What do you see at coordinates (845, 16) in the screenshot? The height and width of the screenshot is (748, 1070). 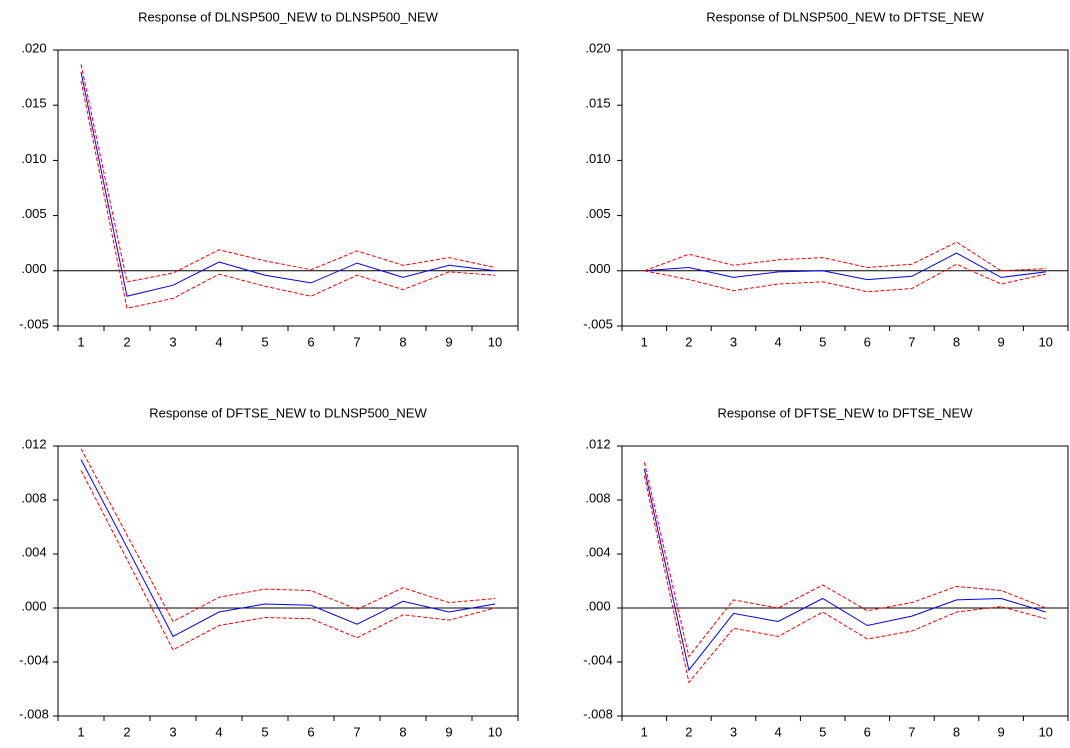 I see `chart-title: Response of DLNSP500_NEW to DFTSE_NEW` at bounding box center [845, 16].